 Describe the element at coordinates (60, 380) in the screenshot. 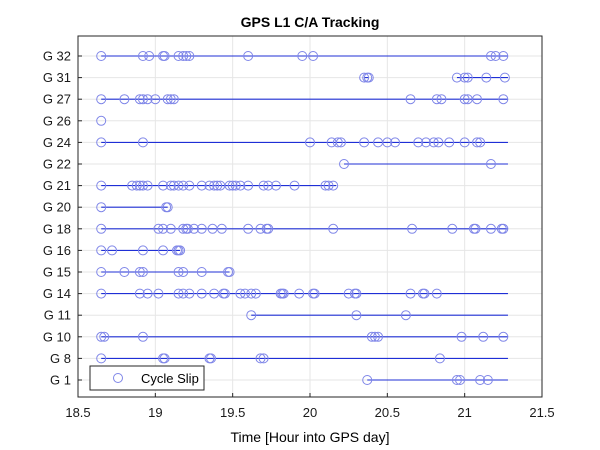

I see `y-tick-label: G 1` at that location.